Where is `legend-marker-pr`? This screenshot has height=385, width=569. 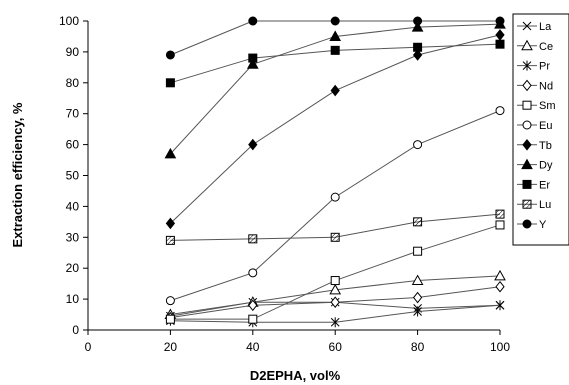 legend-marker-pr is located at coordinates (527, 65).